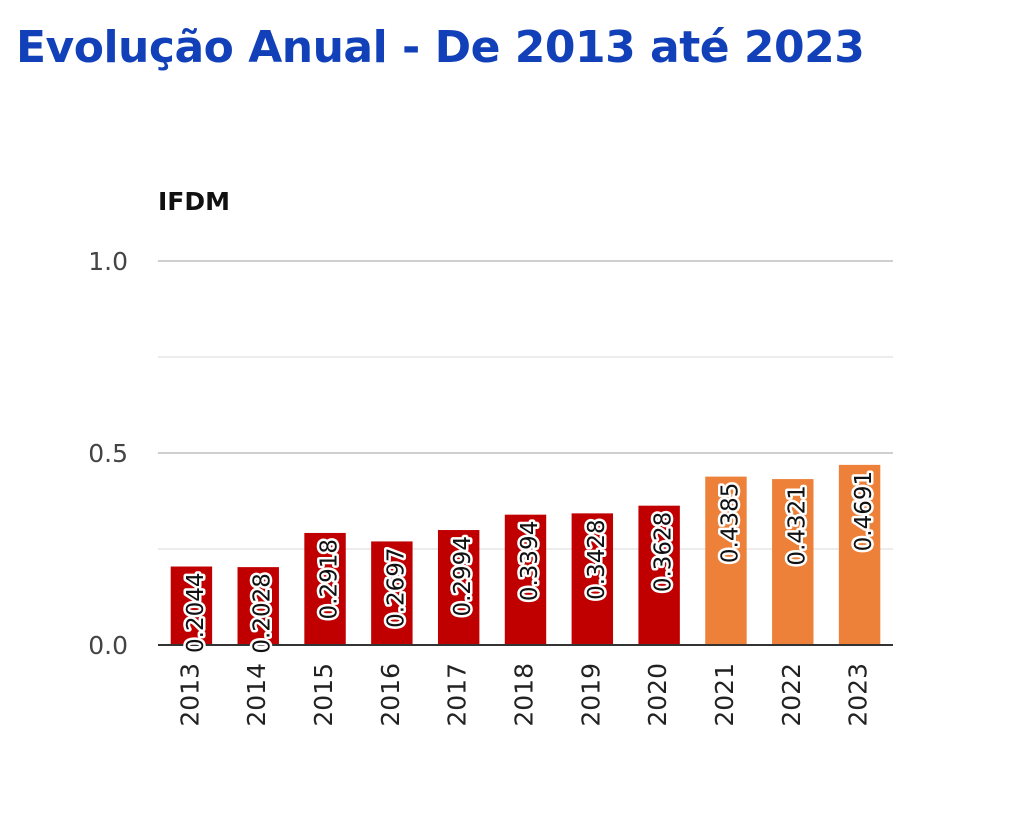 This screenshot has width=1024, height=815. I want to click on data-label: 0.2918, so click(330, 579).